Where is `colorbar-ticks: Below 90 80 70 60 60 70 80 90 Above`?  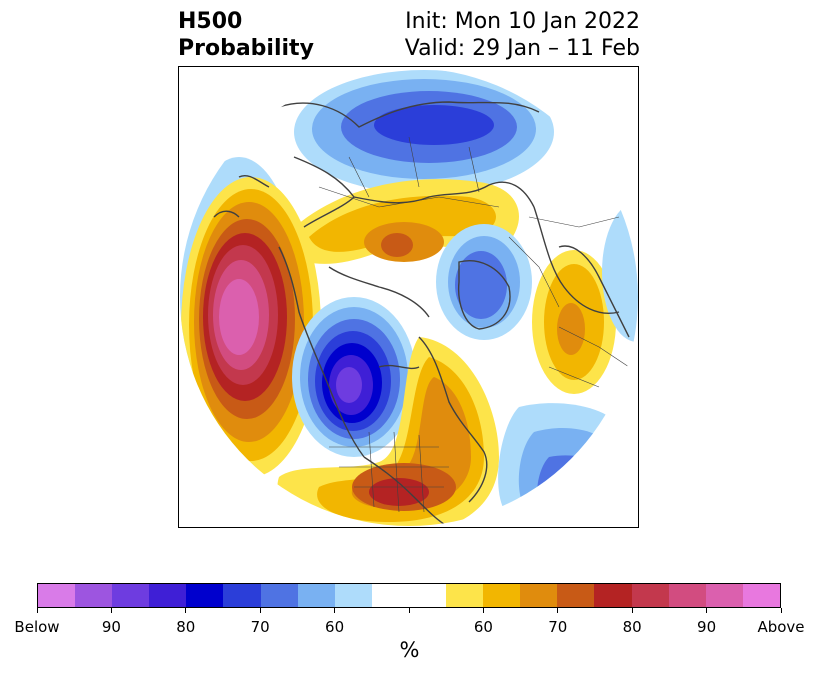 colorbar-ticks: Below 90 80 70 60 60 70 80 90 Above is located at coordinates (409, 622).